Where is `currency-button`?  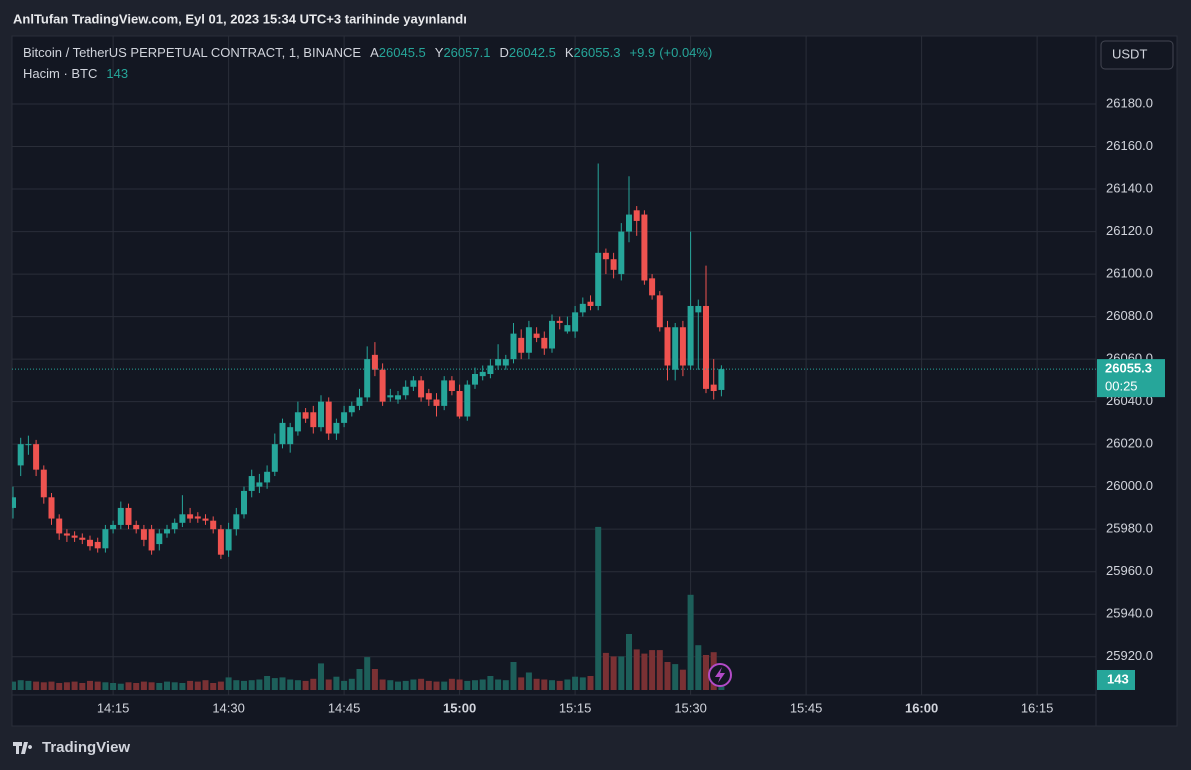 currency-button is located at coordinates (1137, 55).